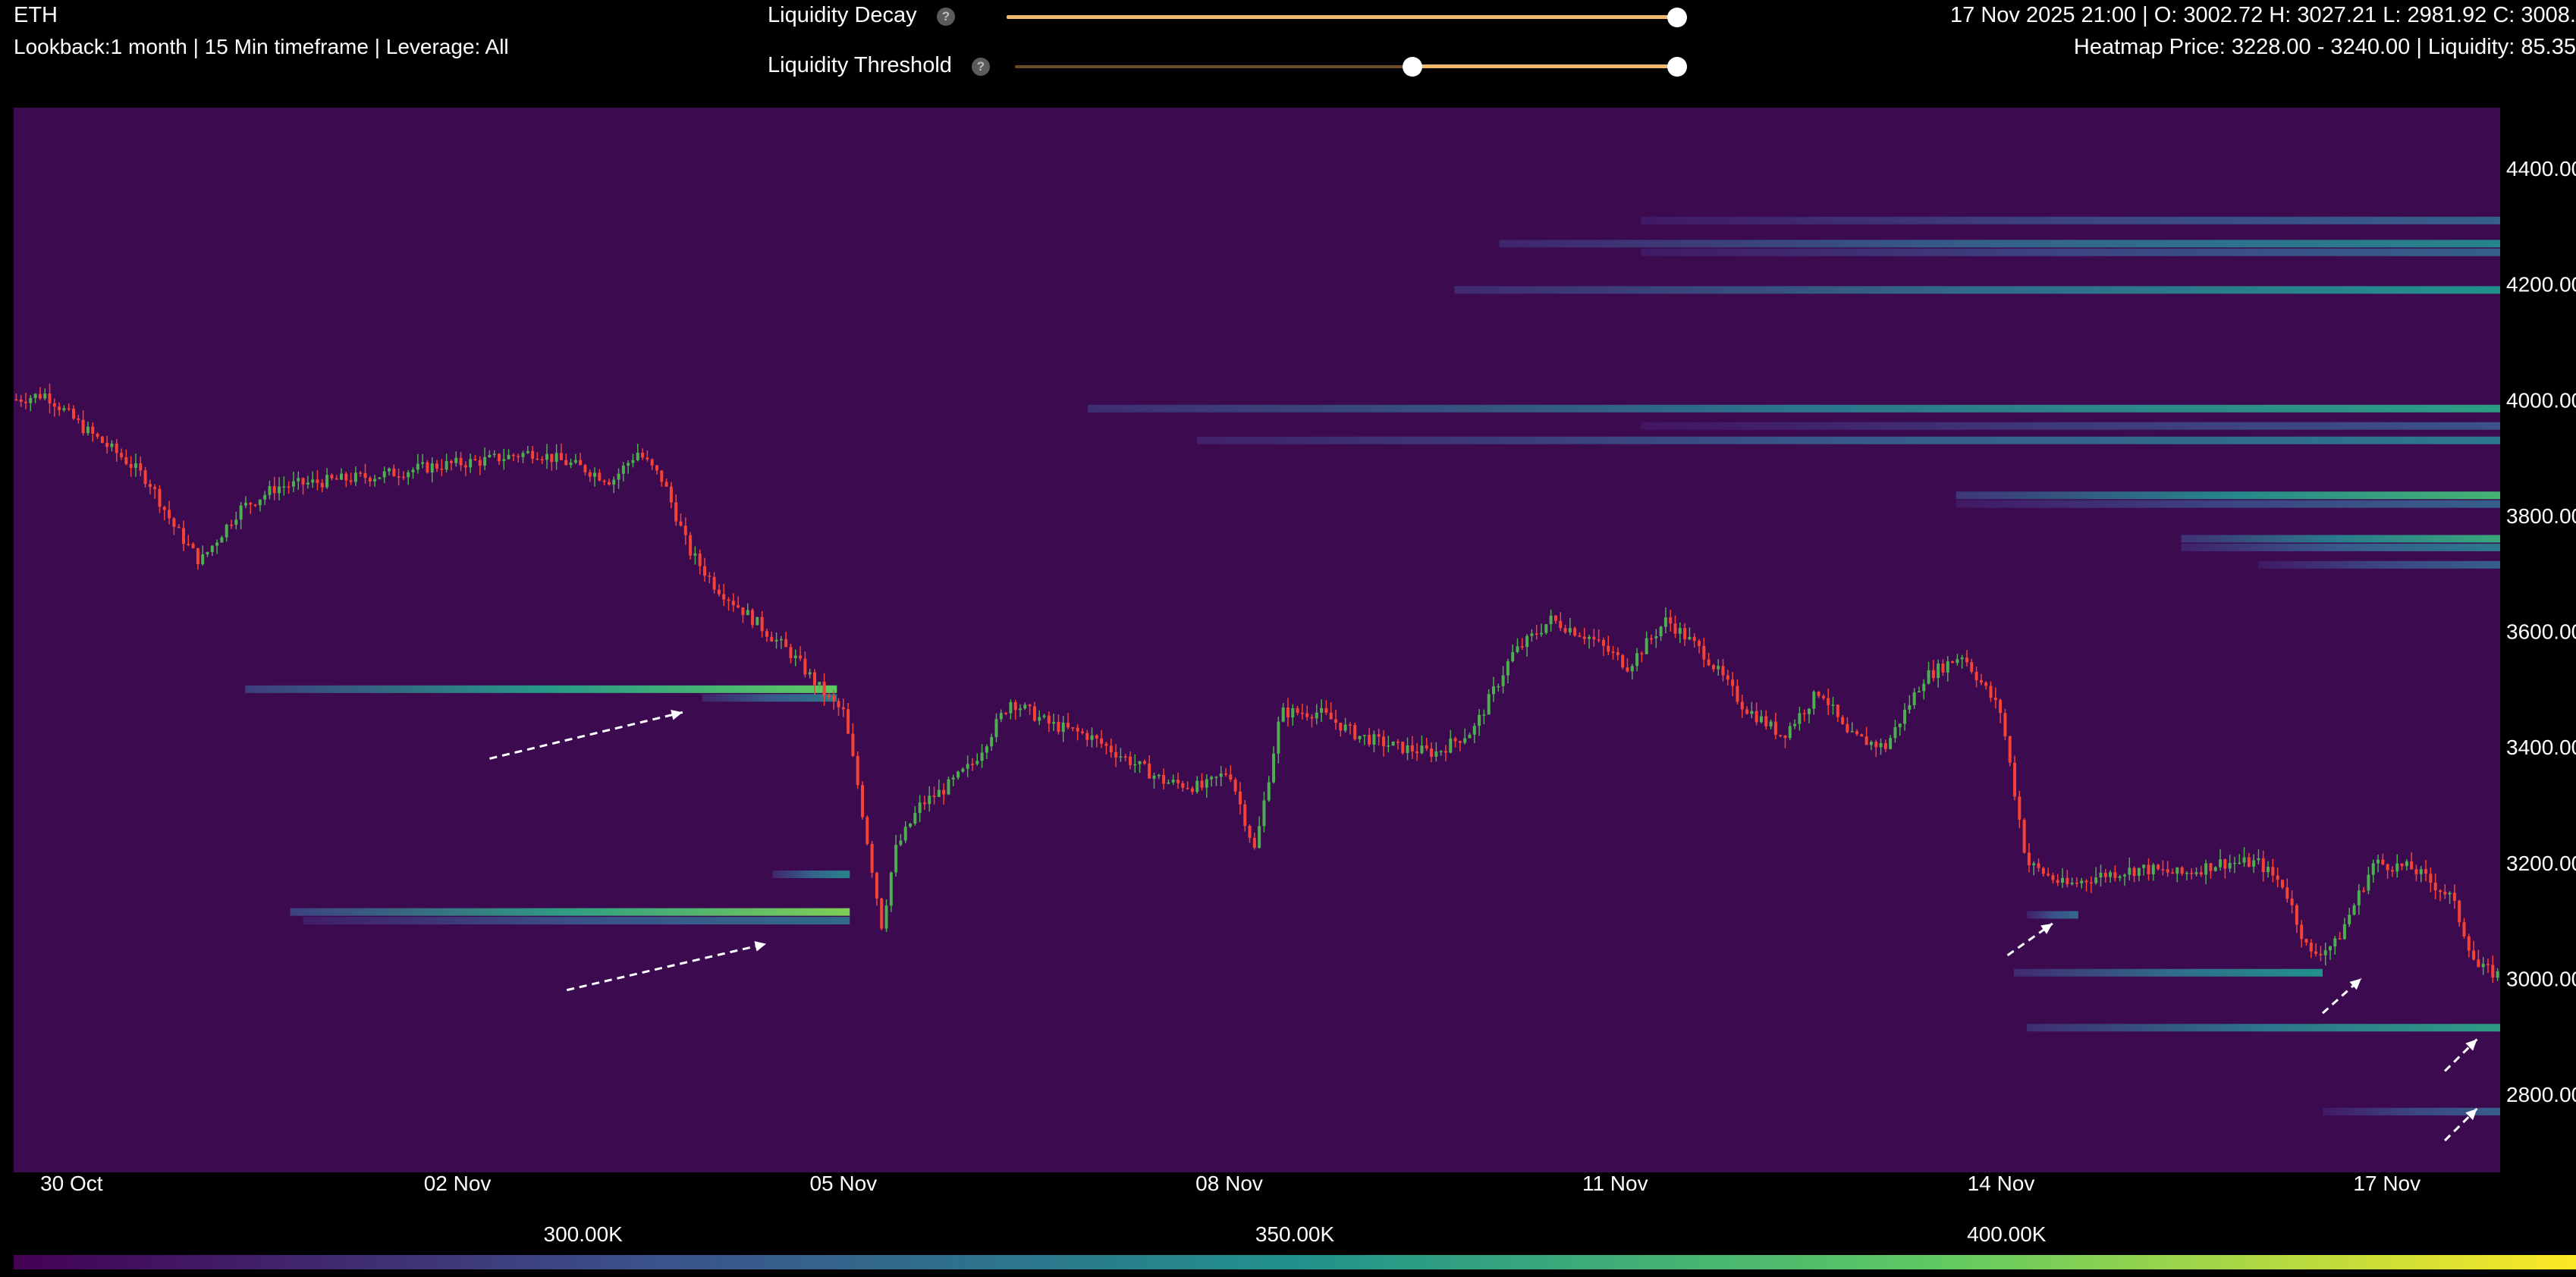 This screenshot has width=2576, height=1277. Describe the element at coordinates (1412, 67) in the screenshot. I see `liquidity-threshold-min-thumb` at that location.